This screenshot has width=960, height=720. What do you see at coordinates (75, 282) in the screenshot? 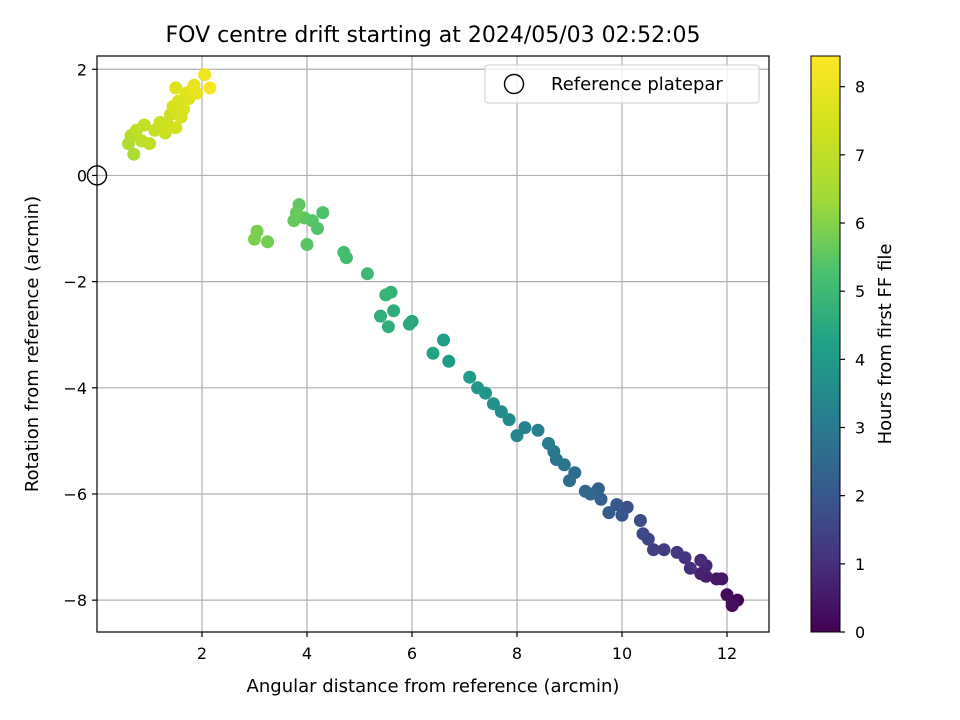
I see `y-tick-label: −2` at bounding box center [75, 282].